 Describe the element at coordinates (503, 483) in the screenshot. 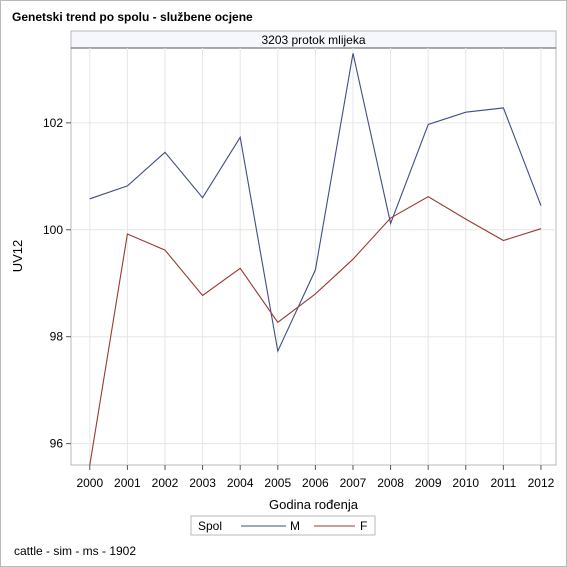

I see `x-tick-label: 2011` at that location.